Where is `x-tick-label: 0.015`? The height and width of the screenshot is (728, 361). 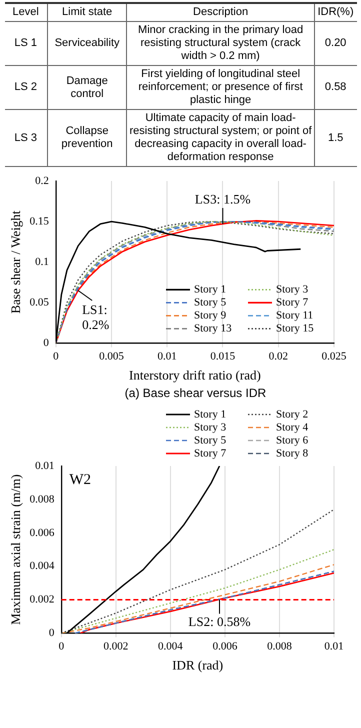
x-tick-label: 0.015 is located at coordinates (223, 356).